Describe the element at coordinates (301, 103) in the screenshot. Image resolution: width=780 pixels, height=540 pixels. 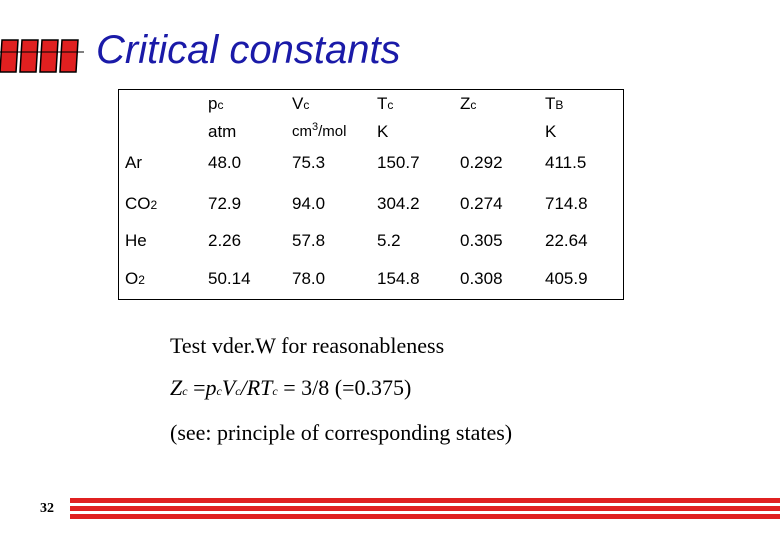
I see `header-vc: Vc` at that location.